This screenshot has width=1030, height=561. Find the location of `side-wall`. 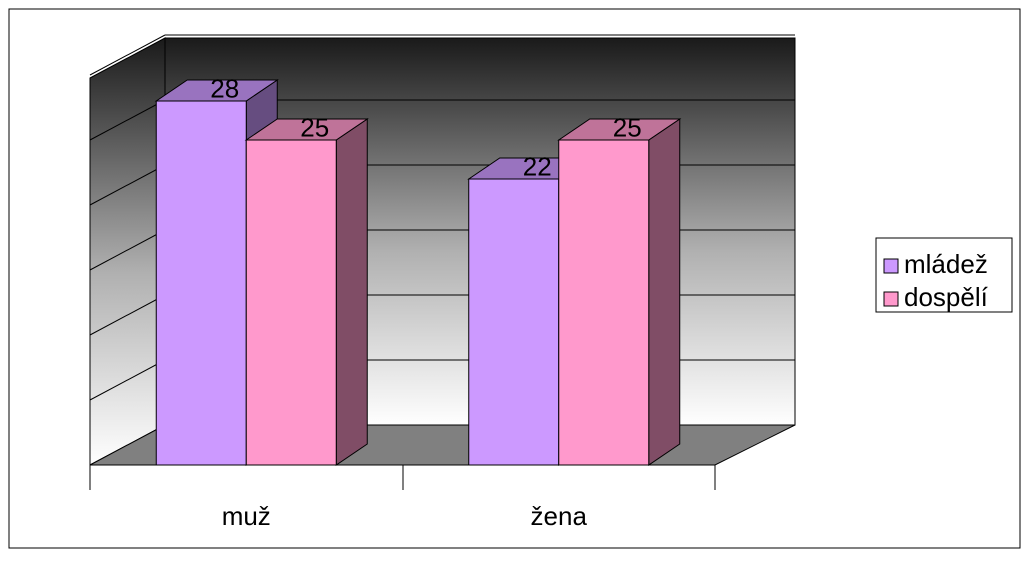

side-wall is located at coordinates (127, 251).